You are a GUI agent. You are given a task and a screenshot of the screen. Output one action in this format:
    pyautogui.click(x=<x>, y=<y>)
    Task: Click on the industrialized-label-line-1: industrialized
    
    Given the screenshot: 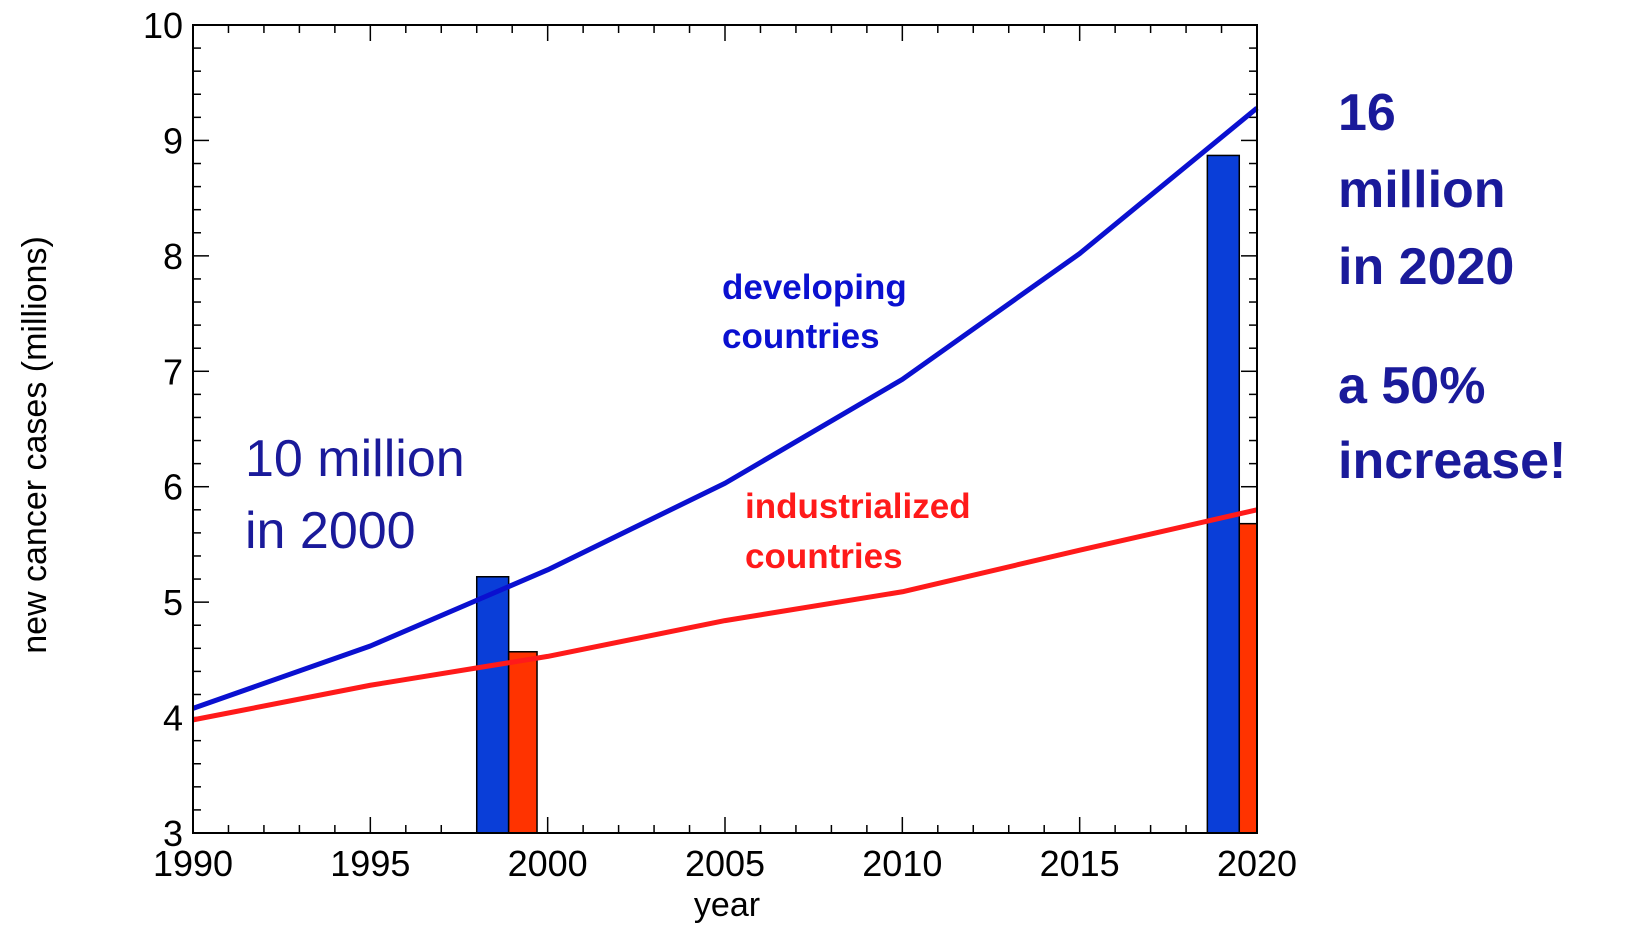 What is the action you would take?
    pyautogui.click(x=858, y=506)
    